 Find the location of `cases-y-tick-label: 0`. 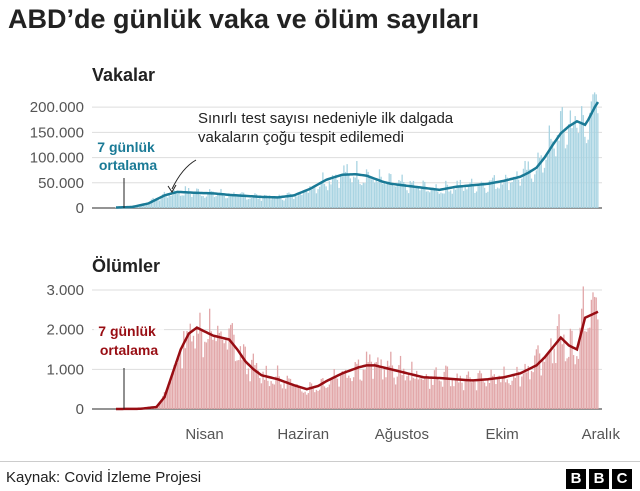

cases-y-tick-label: 0 is located at coordinates (80, 208).